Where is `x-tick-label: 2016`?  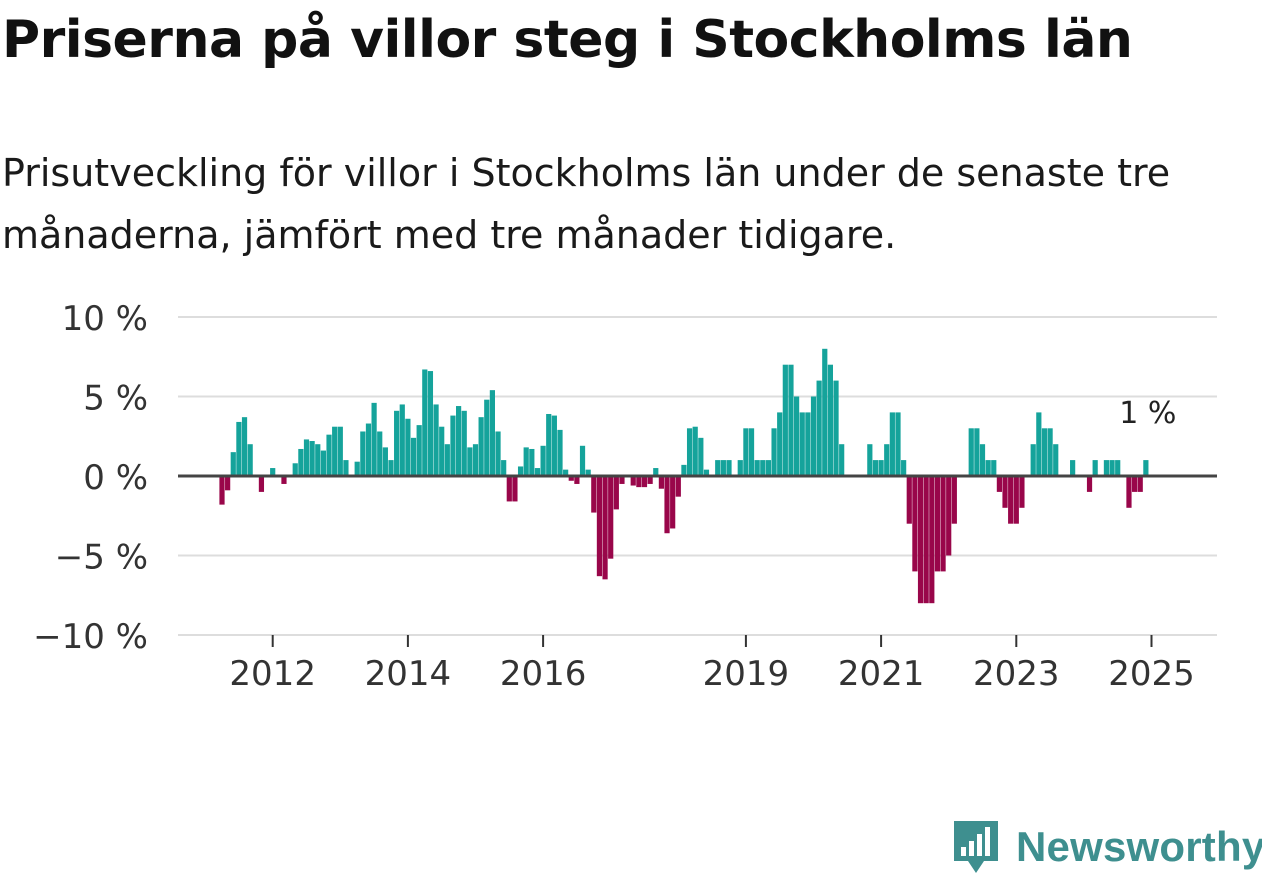 x-tick-label: 2016 is located at coordinates (543, 674).